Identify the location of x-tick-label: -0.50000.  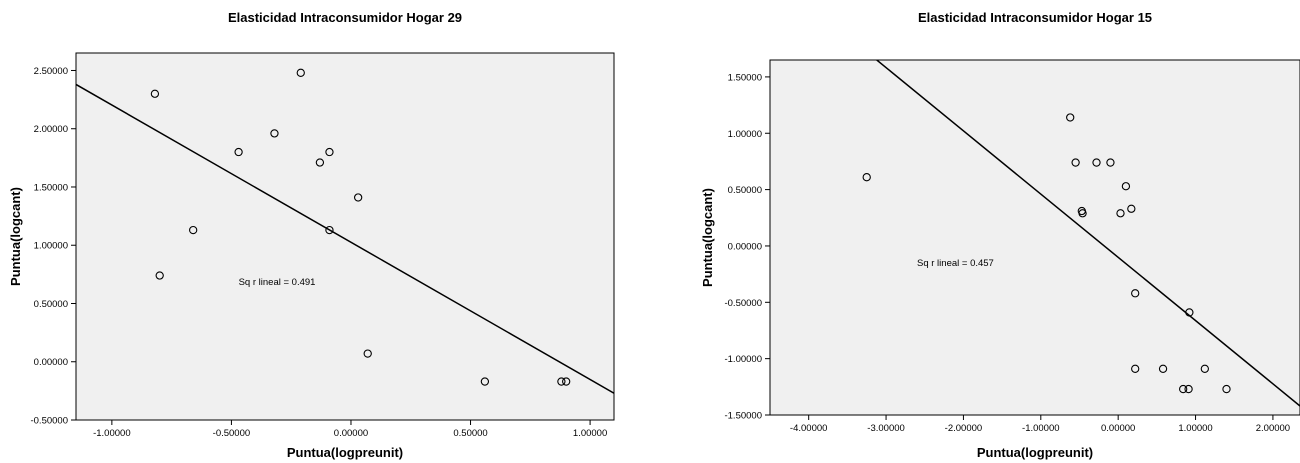
(232, 433).